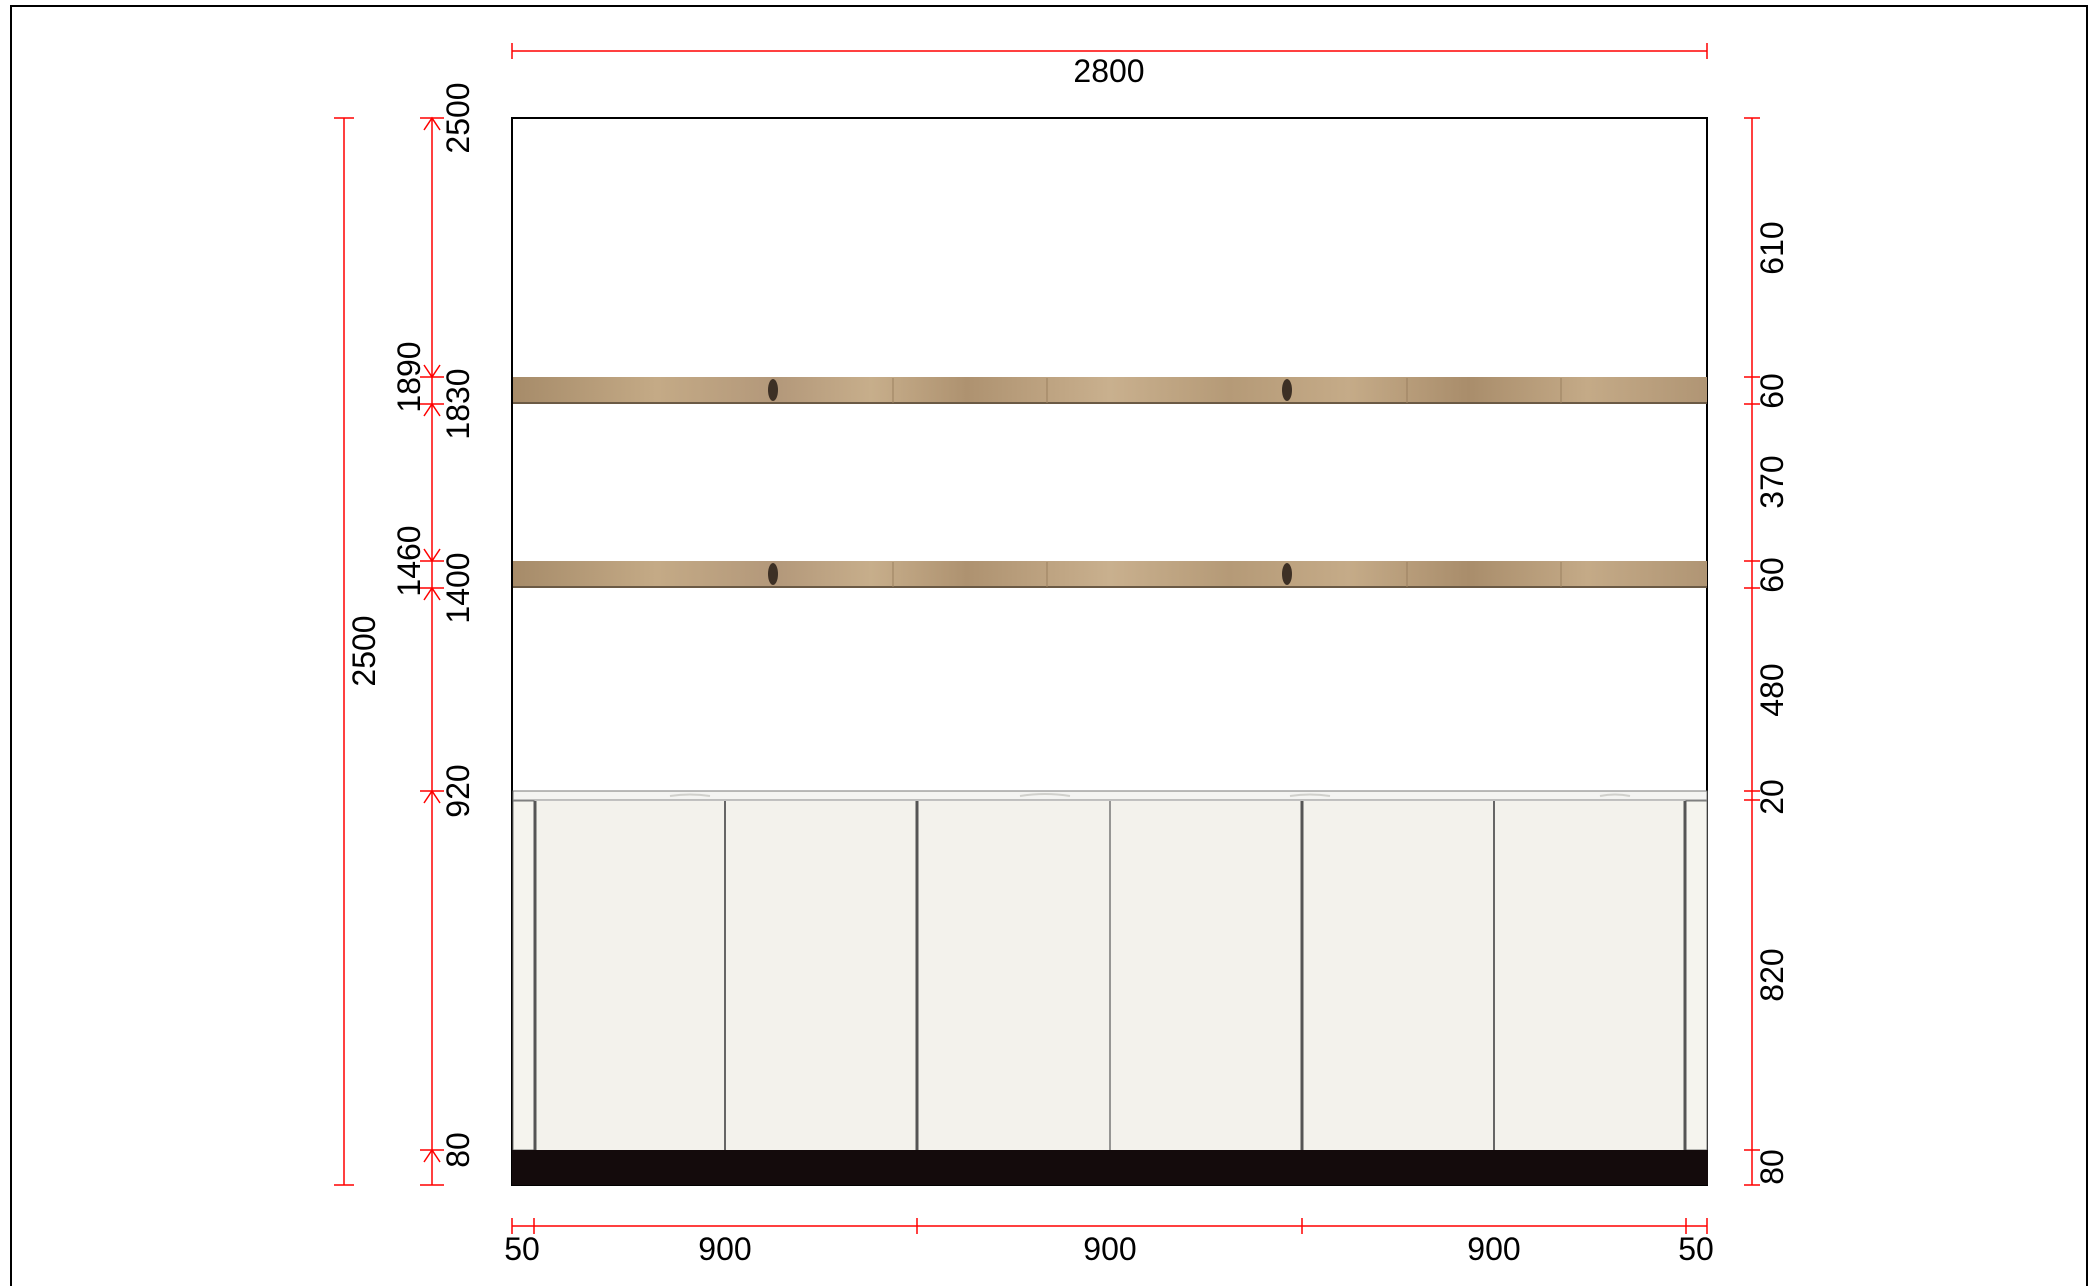  Describe the element at coordinates (724, 1249) in the screenshot. I see `bottom-900-1-label: 900` at that location.